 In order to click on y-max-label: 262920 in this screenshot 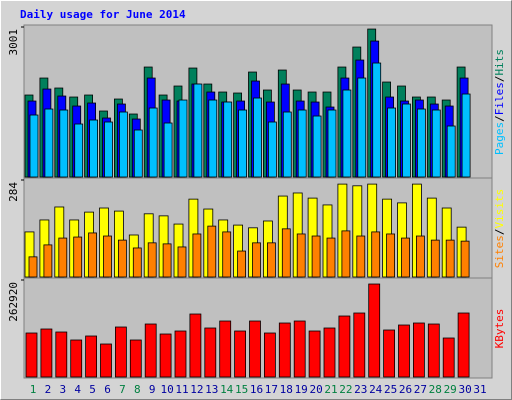, I will do `click(13, 302)`.